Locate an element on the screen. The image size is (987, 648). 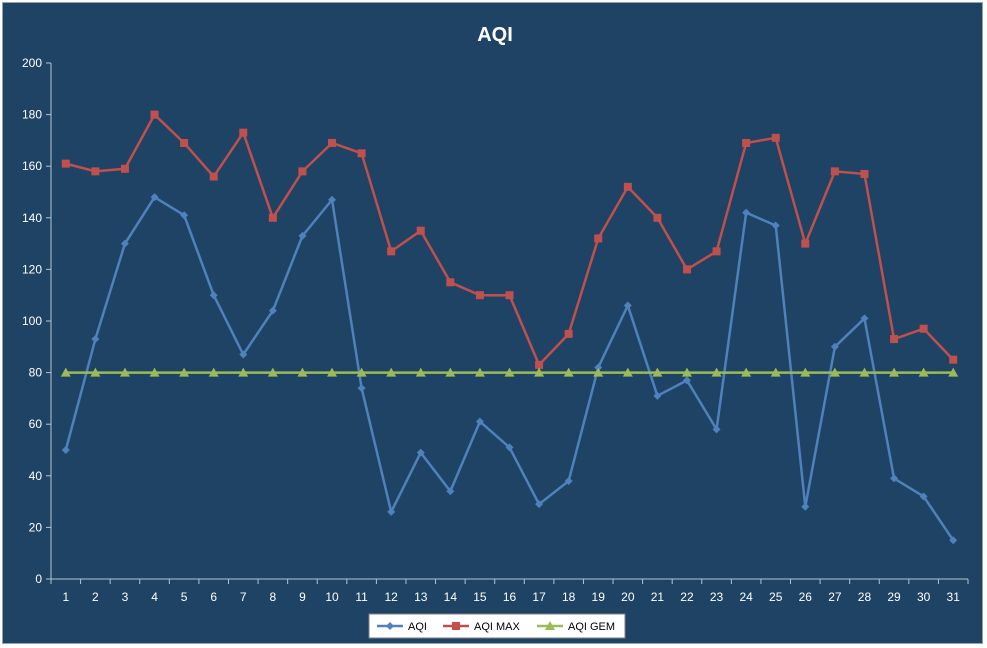
x-tick-label: 10 is located at coordinates (332, 597).